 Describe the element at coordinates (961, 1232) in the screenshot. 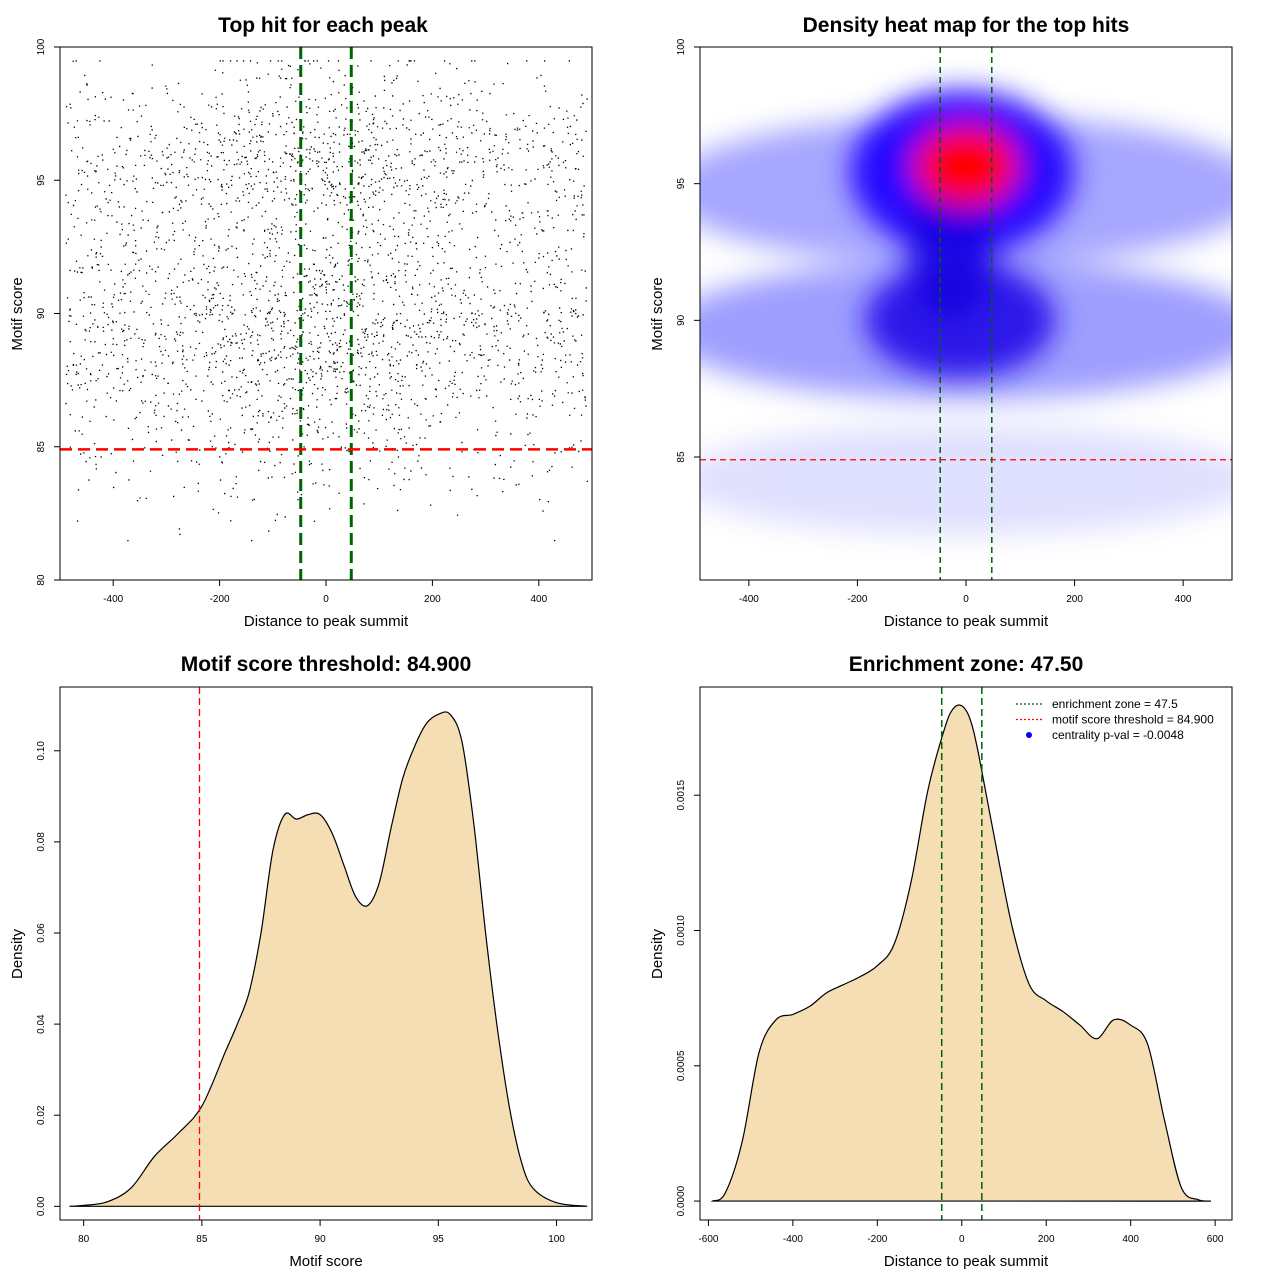

I see `distance-density-x-axis: -600 -400 -200 0 200 400 600` at that location.